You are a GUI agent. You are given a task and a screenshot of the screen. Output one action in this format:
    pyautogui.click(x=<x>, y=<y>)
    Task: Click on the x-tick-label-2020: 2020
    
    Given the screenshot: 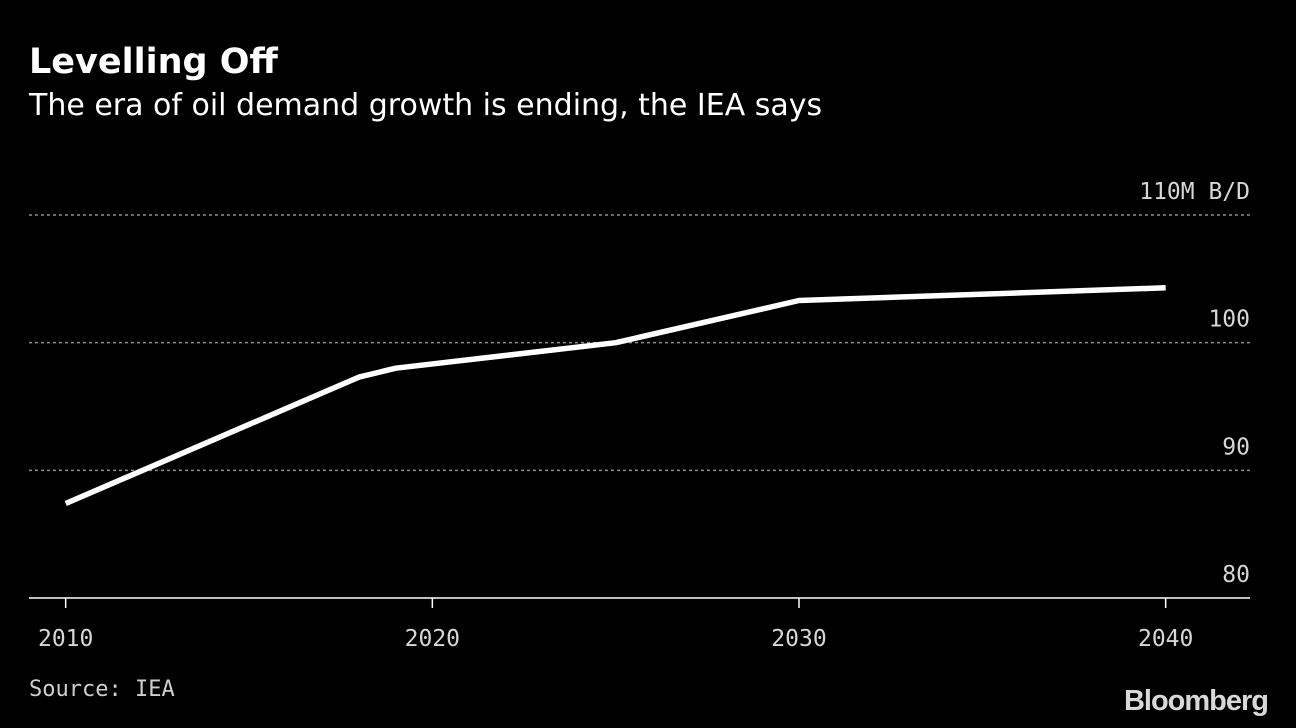 What is the action you would take?
    pyautogui.click(x=432, y=639)
    